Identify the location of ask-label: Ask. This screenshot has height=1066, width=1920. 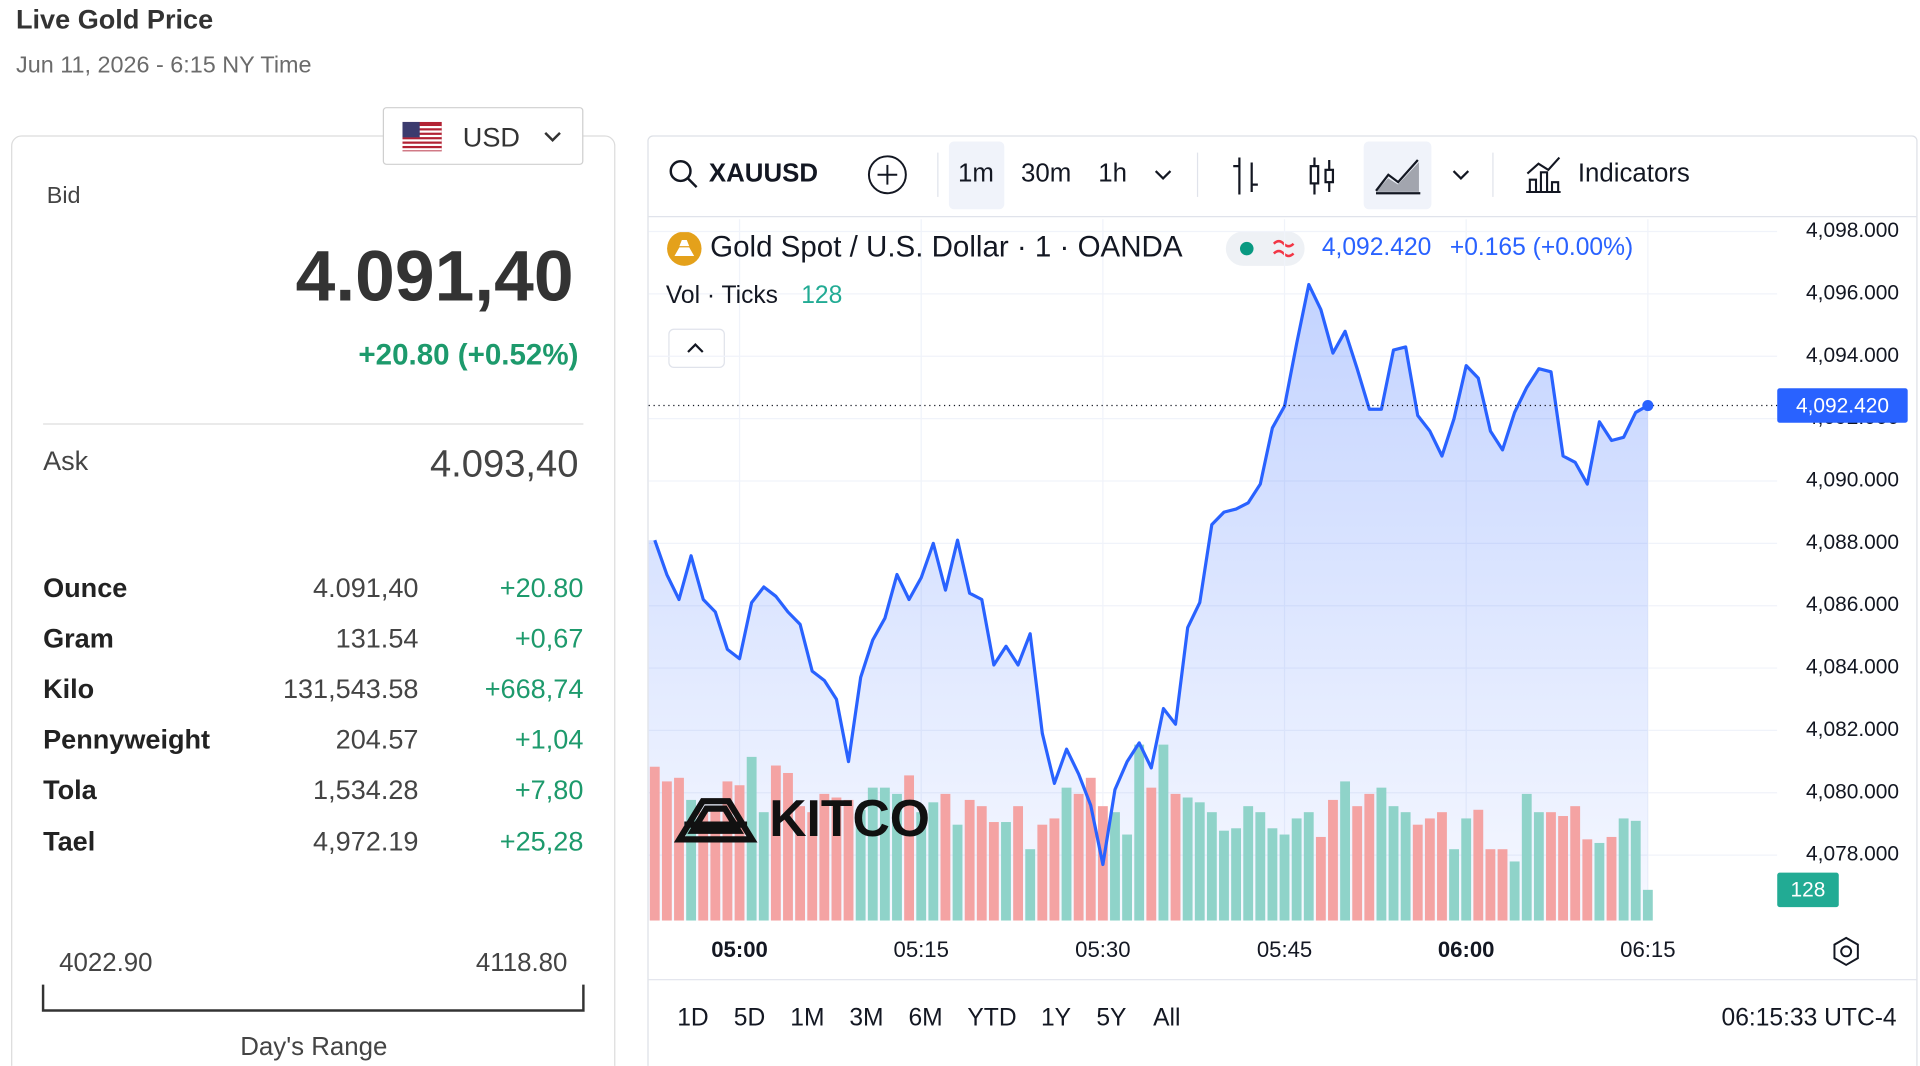
(66, 461).